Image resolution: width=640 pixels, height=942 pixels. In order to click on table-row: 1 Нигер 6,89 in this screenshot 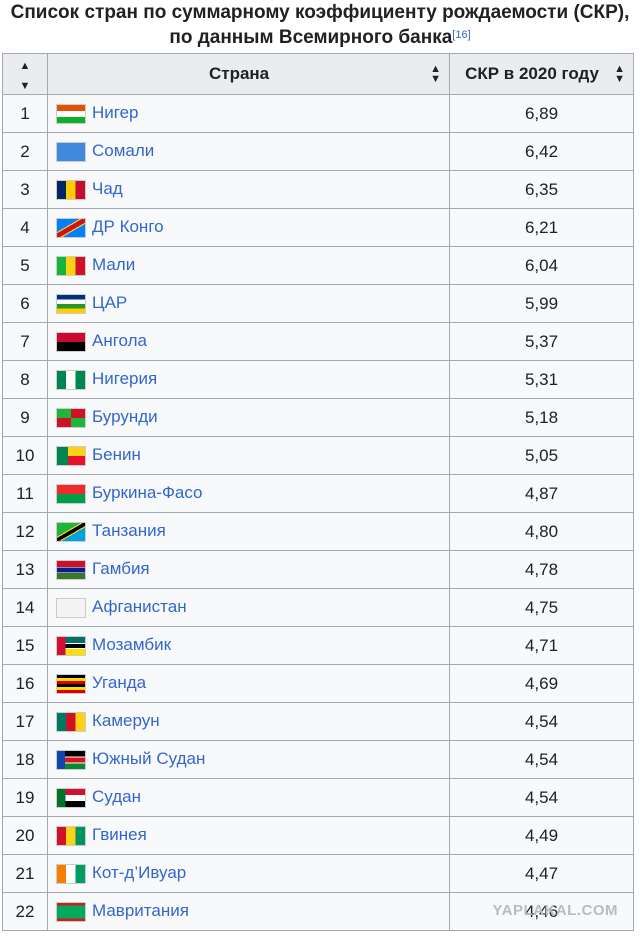, I will do `click(318, 113)`.